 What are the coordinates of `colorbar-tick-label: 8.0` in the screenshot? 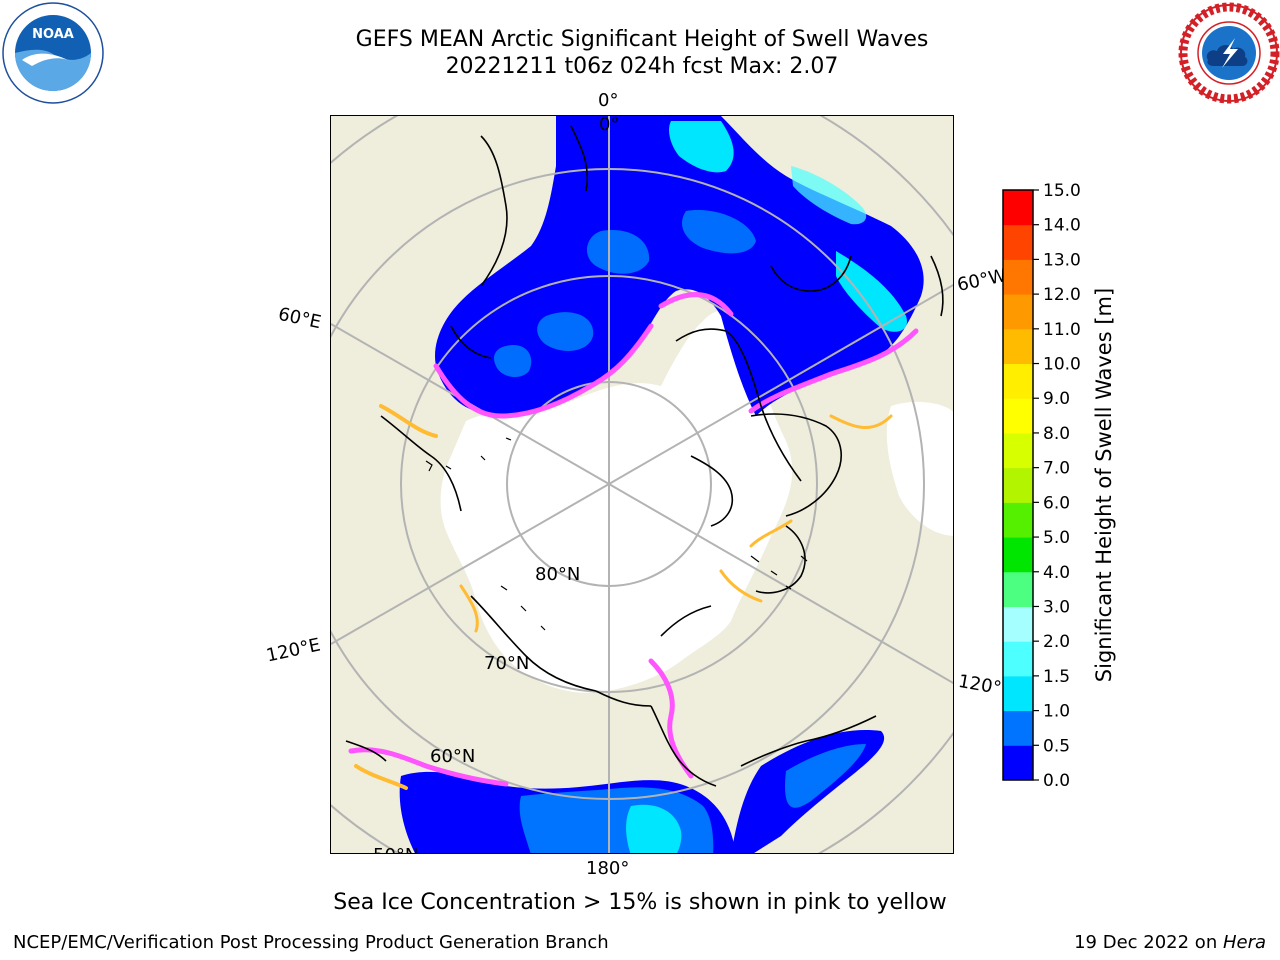 It's located at (1056, 434).